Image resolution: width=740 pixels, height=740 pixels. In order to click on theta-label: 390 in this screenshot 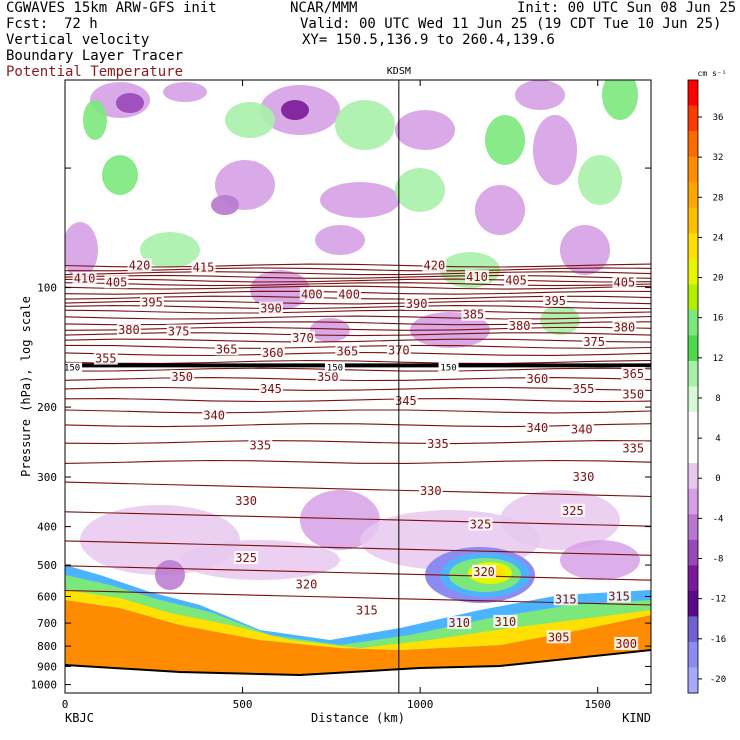, I will do `click(271, 309)`.